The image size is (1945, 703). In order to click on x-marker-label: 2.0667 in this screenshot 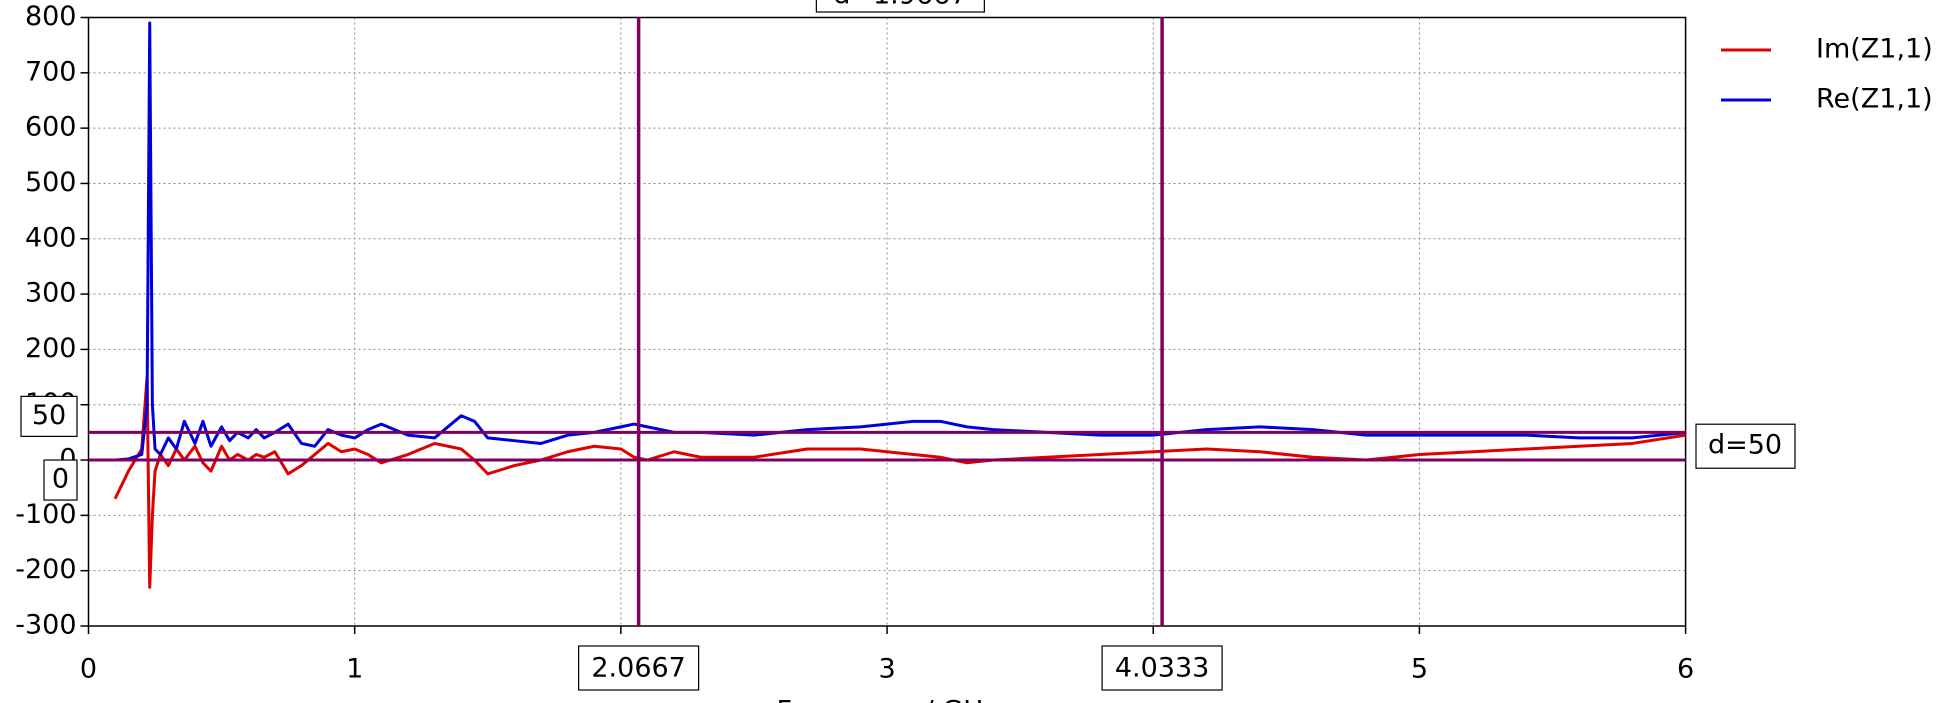, I will do `click(638, 668)`.